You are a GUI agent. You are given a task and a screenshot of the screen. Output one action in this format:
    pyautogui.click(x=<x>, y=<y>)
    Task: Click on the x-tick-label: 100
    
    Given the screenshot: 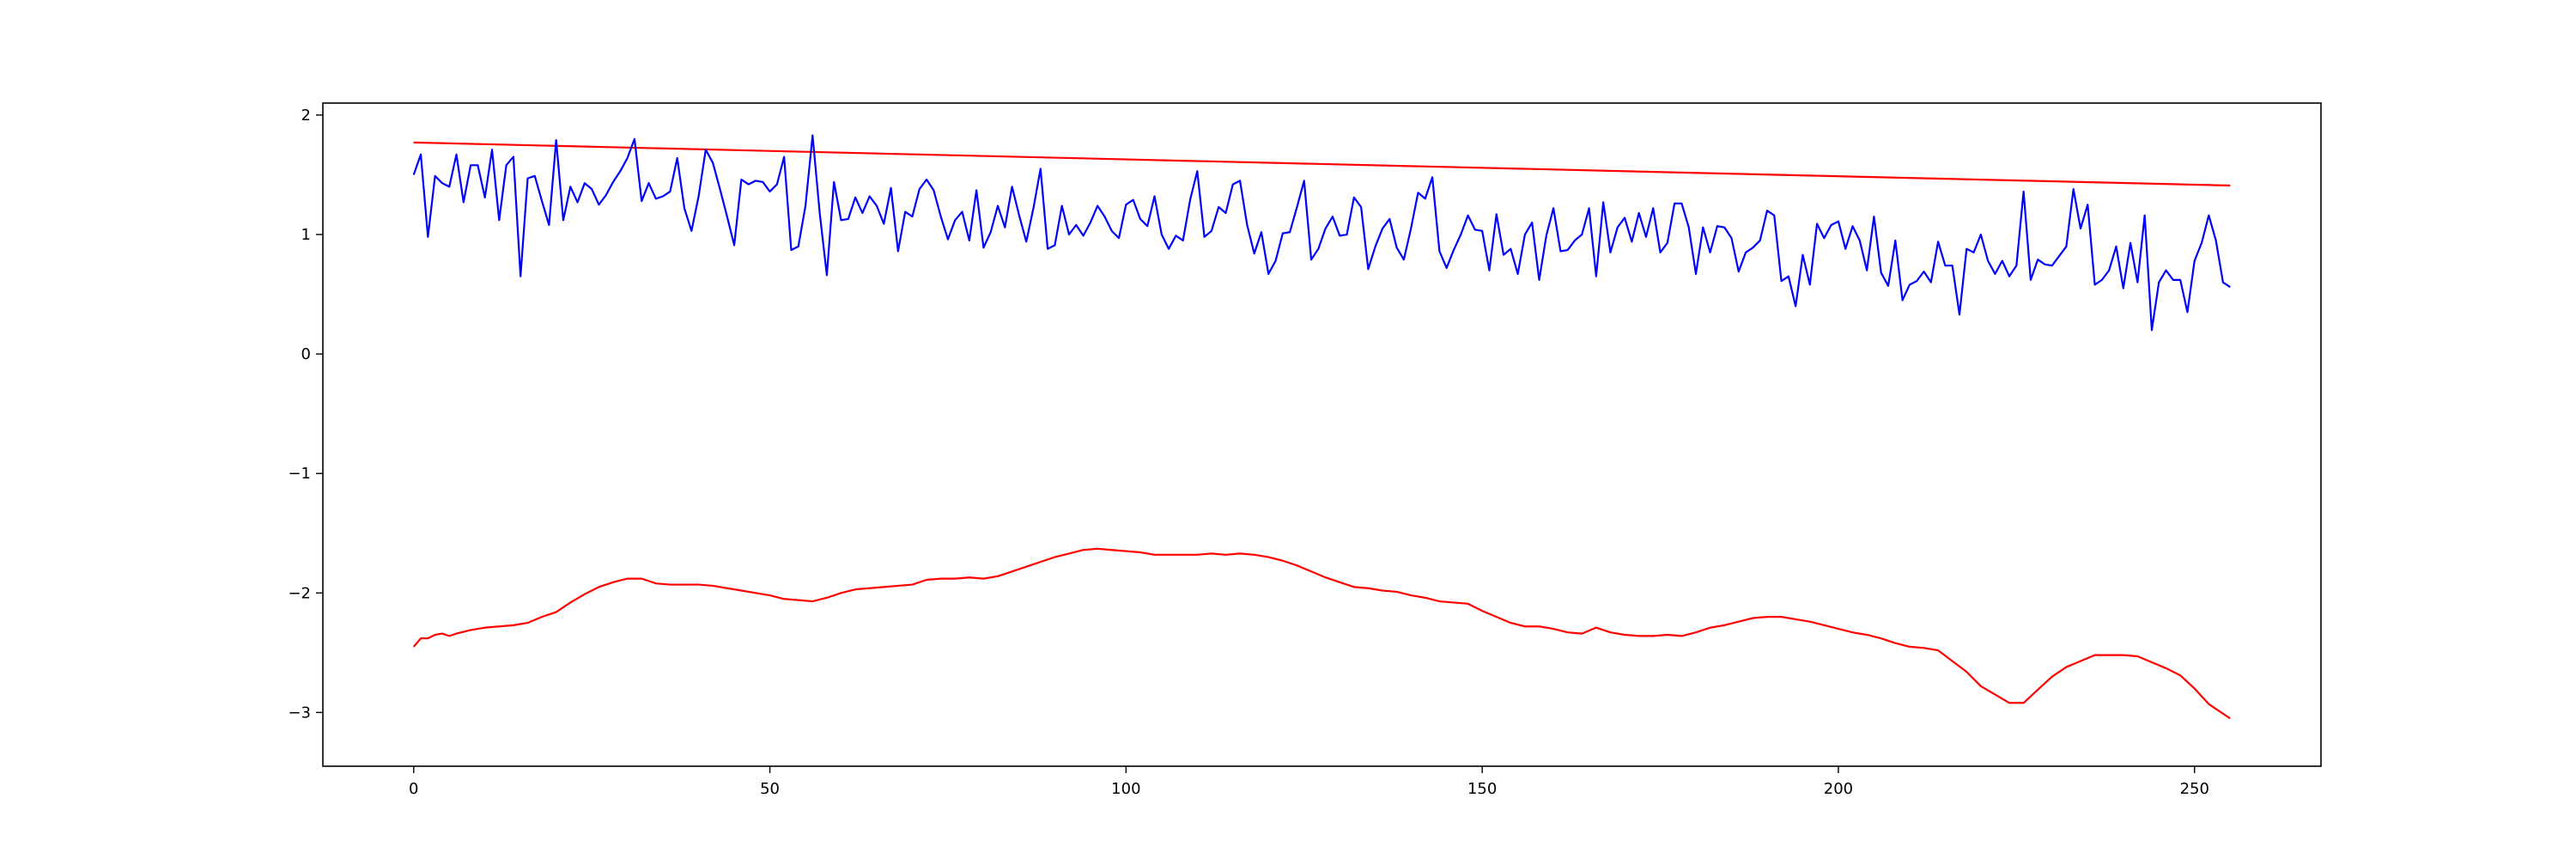 What is the action you would take?
    pyautogui.click(x=1125, y=789)
    